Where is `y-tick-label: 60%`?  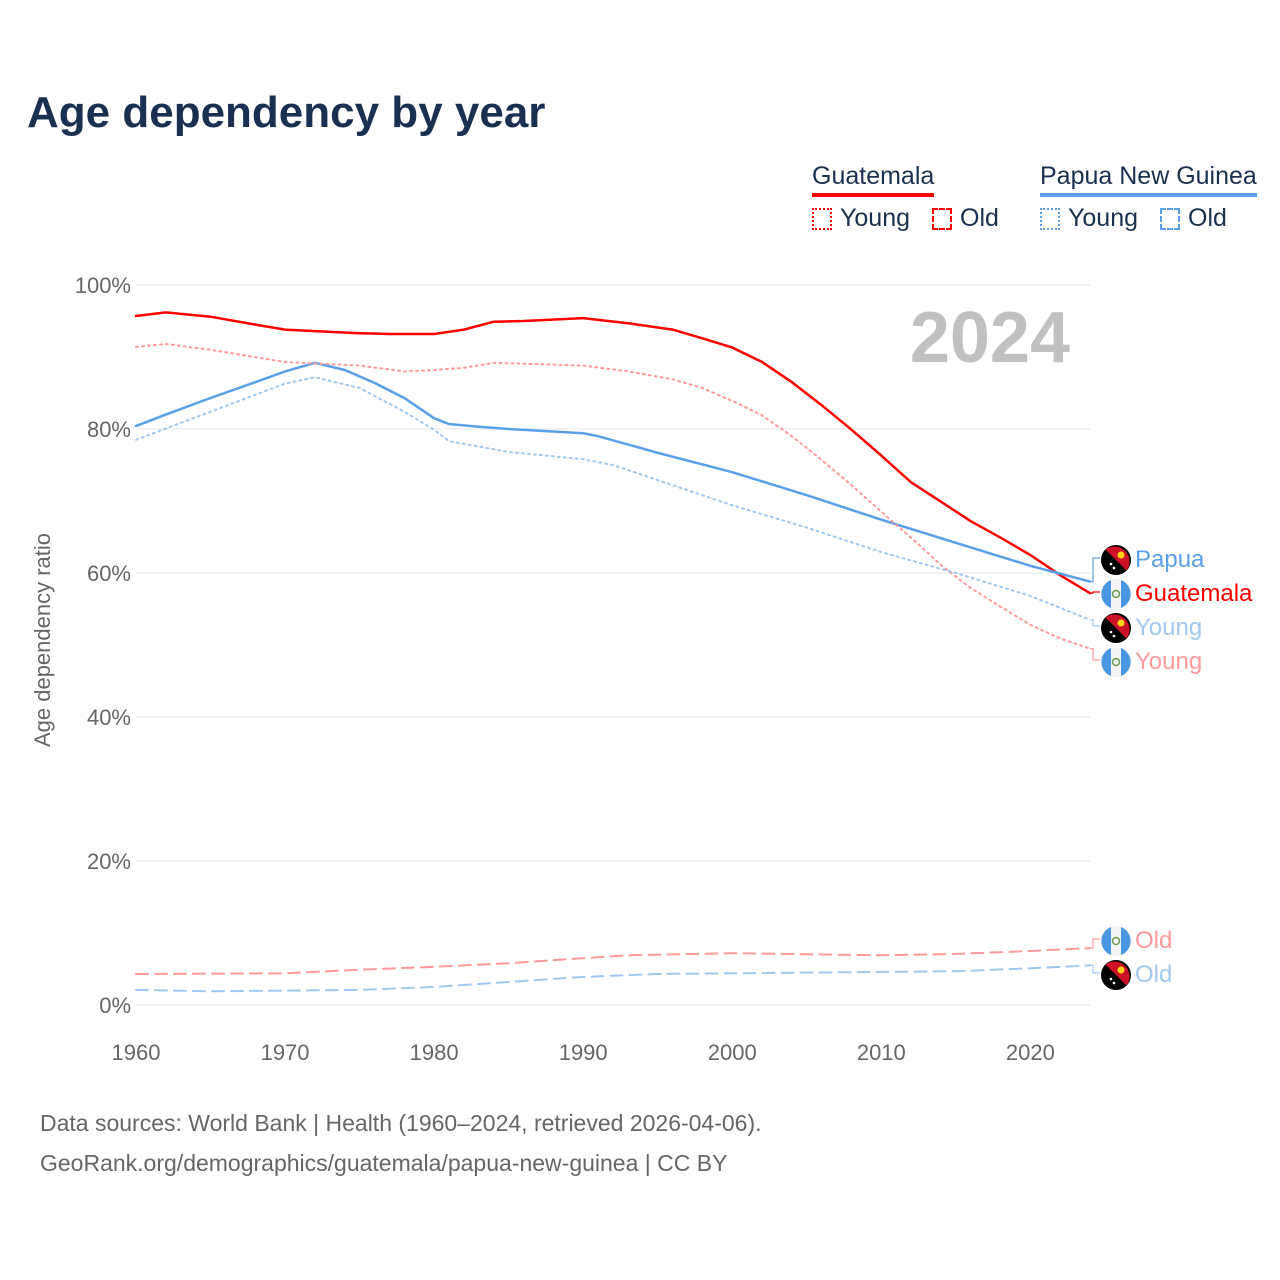
y-tick-label: 60% is located at coordinates (109, 573).